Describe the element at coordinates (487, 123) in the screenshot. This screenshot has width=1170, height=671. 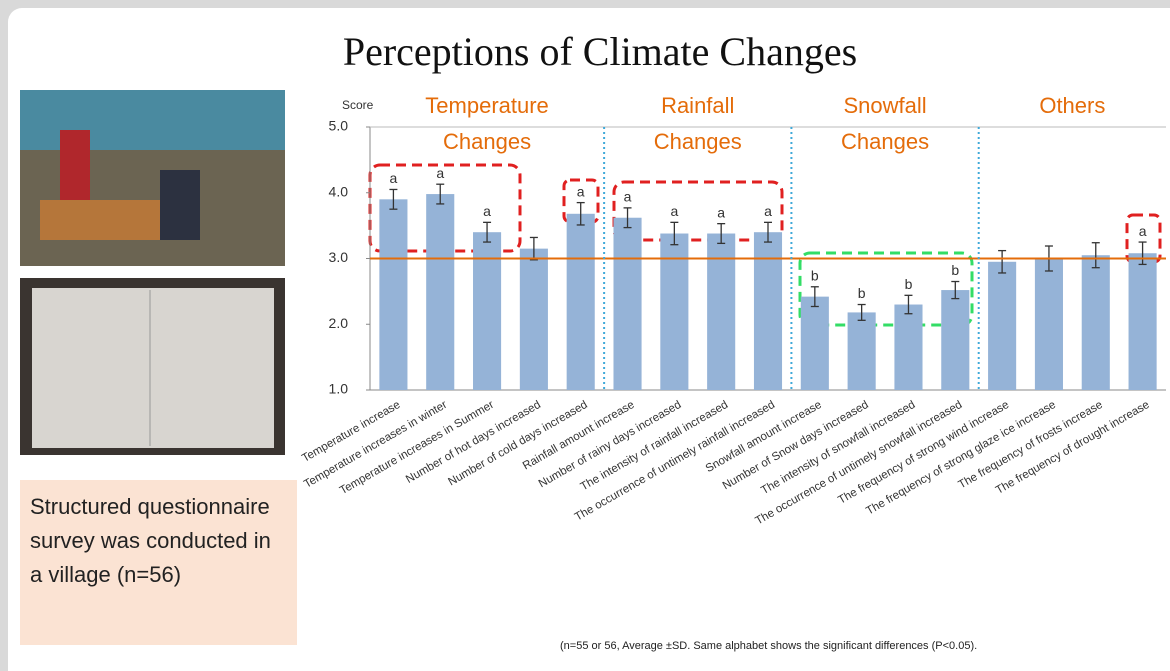
I see `group-label: Temperature Changes` at that location.